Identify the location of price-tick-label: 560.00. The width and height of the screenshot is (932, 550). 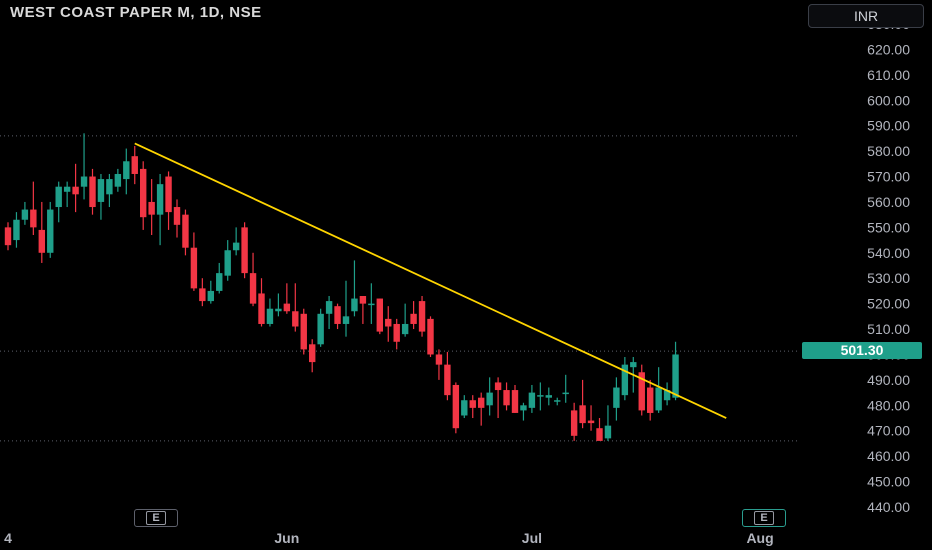
(888, 202).